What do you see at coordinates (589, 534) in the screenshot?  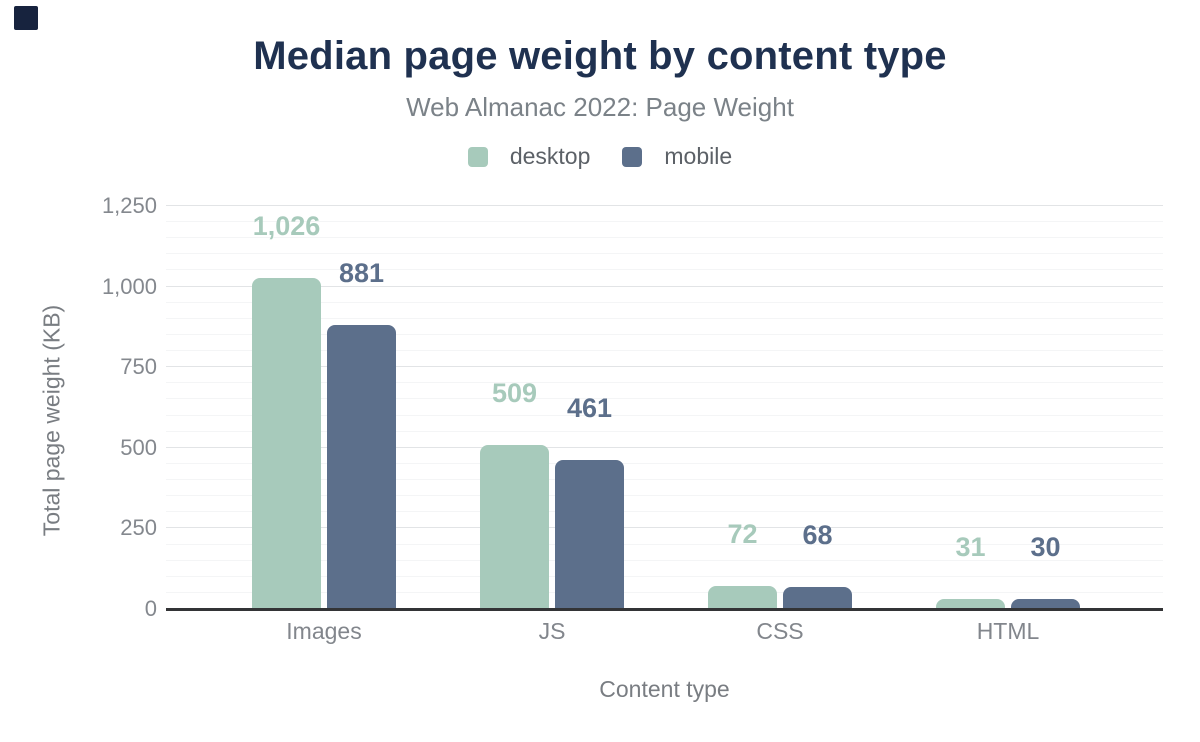 I see `bar-mobile-js` at bounding box center [589, 534].